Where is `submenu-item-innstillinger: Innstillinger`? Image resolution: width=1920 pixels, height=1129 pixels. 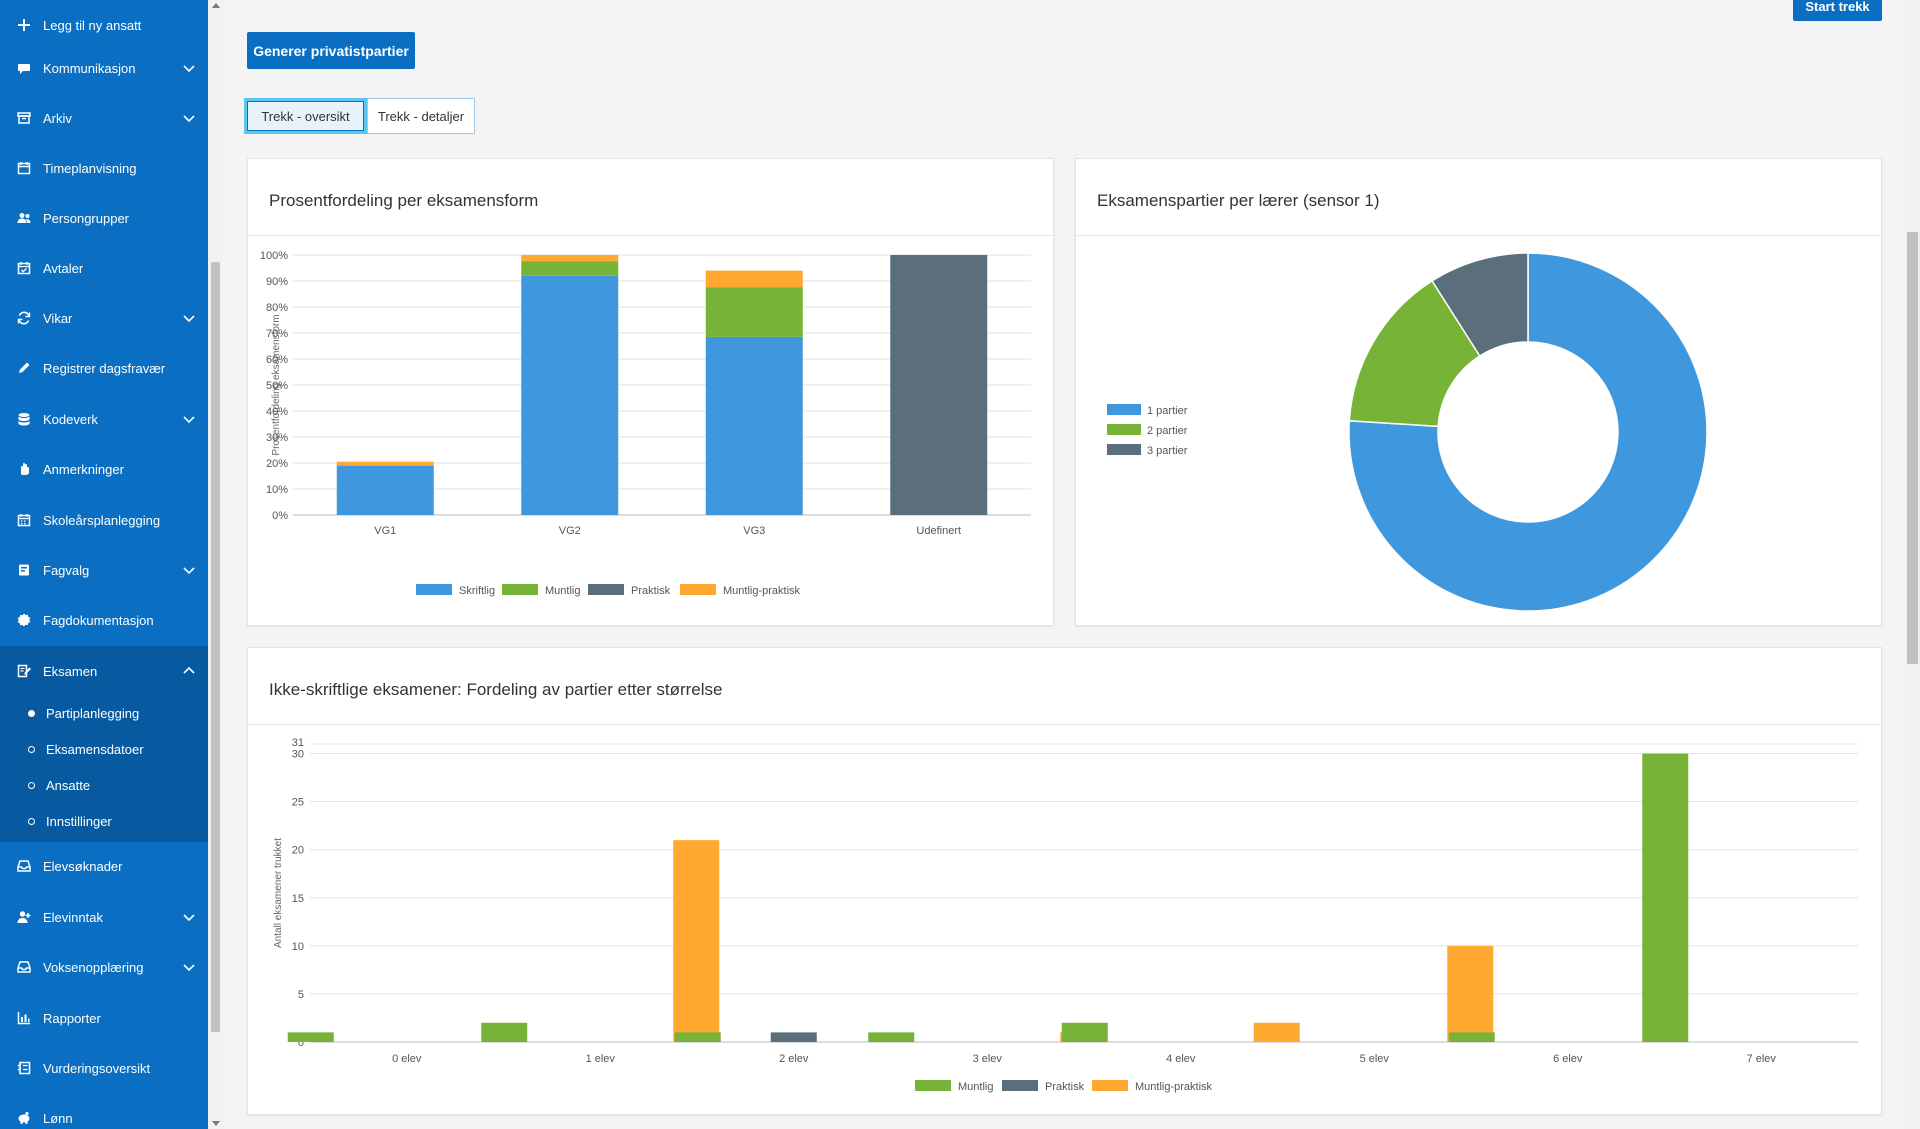
submenu-item-innstillinger: Innstillinger is located at coordinates (104, 821).